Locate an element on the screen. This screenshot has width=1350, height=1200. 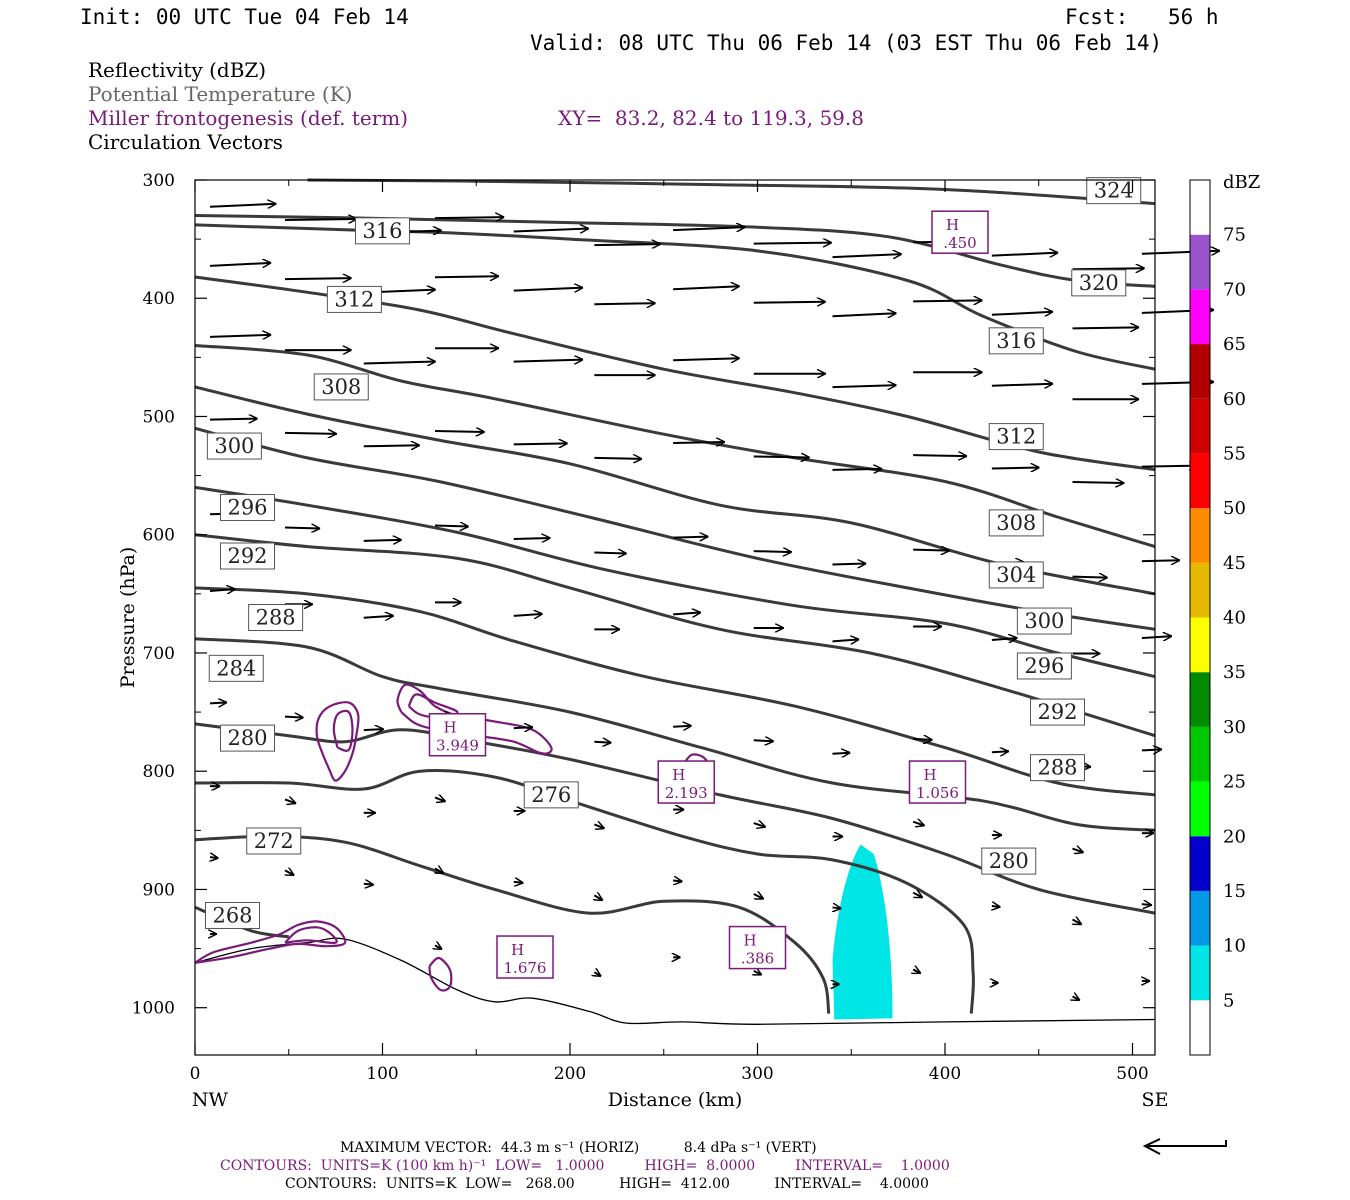
forecast-label: Fcst: is located at coordinates (1097, 17).